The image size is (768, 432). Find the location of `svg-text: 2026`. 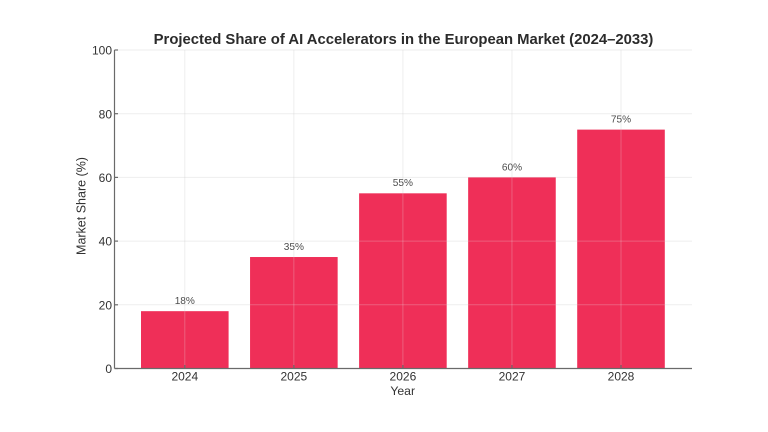

svg-text: 2026 is located at coordinates (403, 377).